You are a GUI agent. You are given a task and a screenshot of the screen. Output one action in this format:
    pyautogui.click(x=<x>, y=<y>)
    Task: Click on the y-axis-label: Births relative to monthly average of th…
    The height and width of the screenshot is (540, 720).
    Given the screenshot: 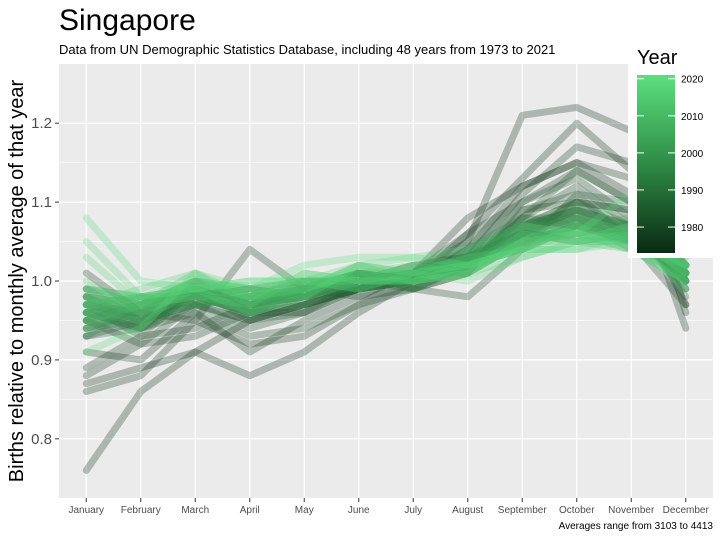 What is the action you would take?
    pyautogui.click(x=17, y=280)
    